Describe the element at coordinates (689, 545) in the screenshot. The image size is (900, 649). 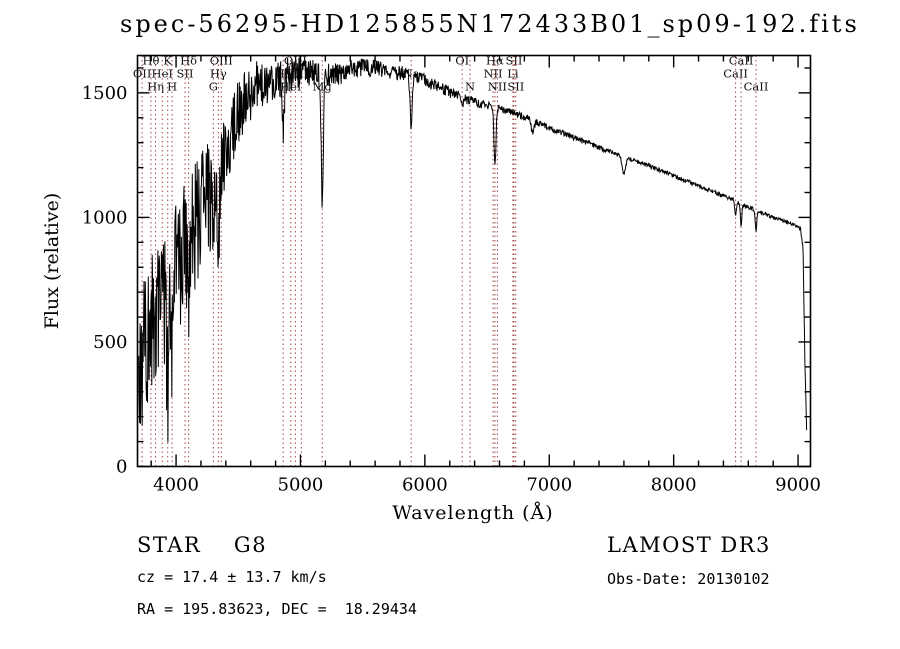
I see `survey-release-text: LAMOST DR3` at that location.